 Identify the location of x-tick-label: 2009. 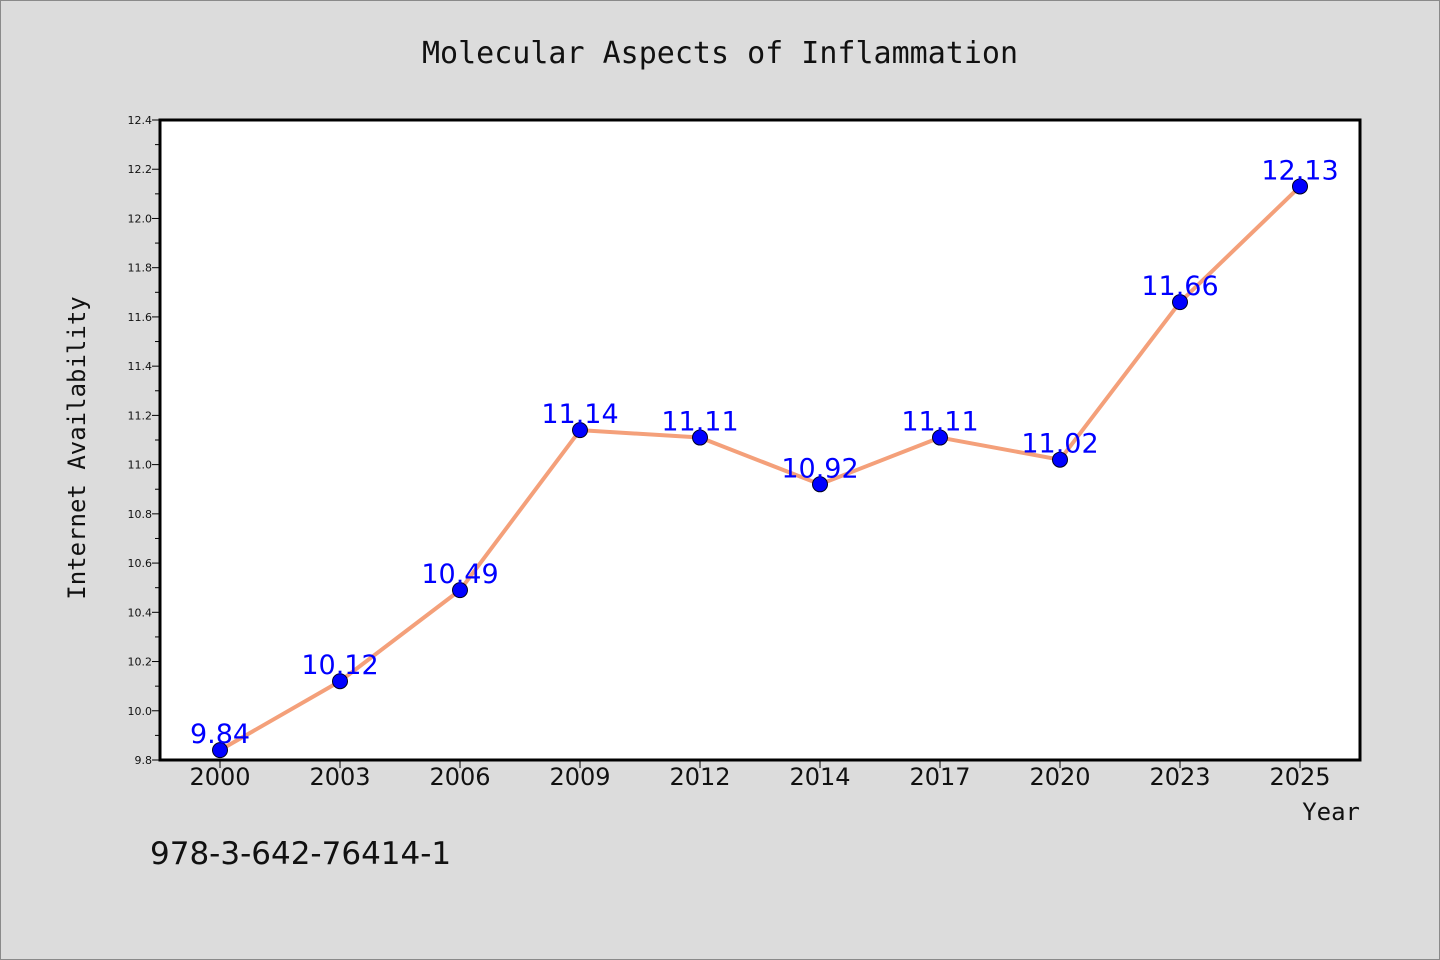
(579, 777).